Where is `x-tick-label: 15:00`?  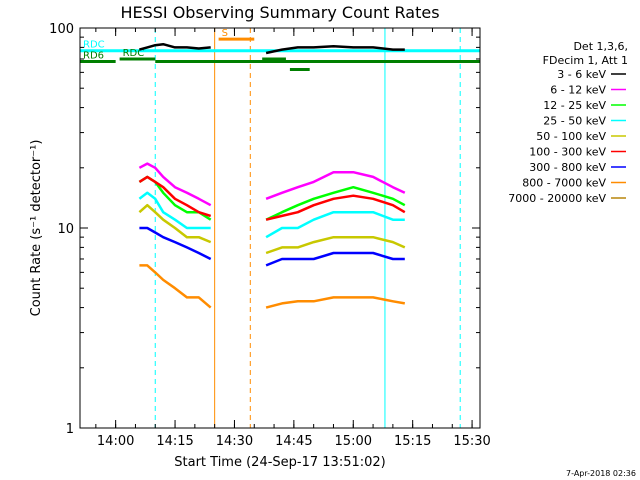
x-tick-label: 15:00 is located at coordinates (353, 441).